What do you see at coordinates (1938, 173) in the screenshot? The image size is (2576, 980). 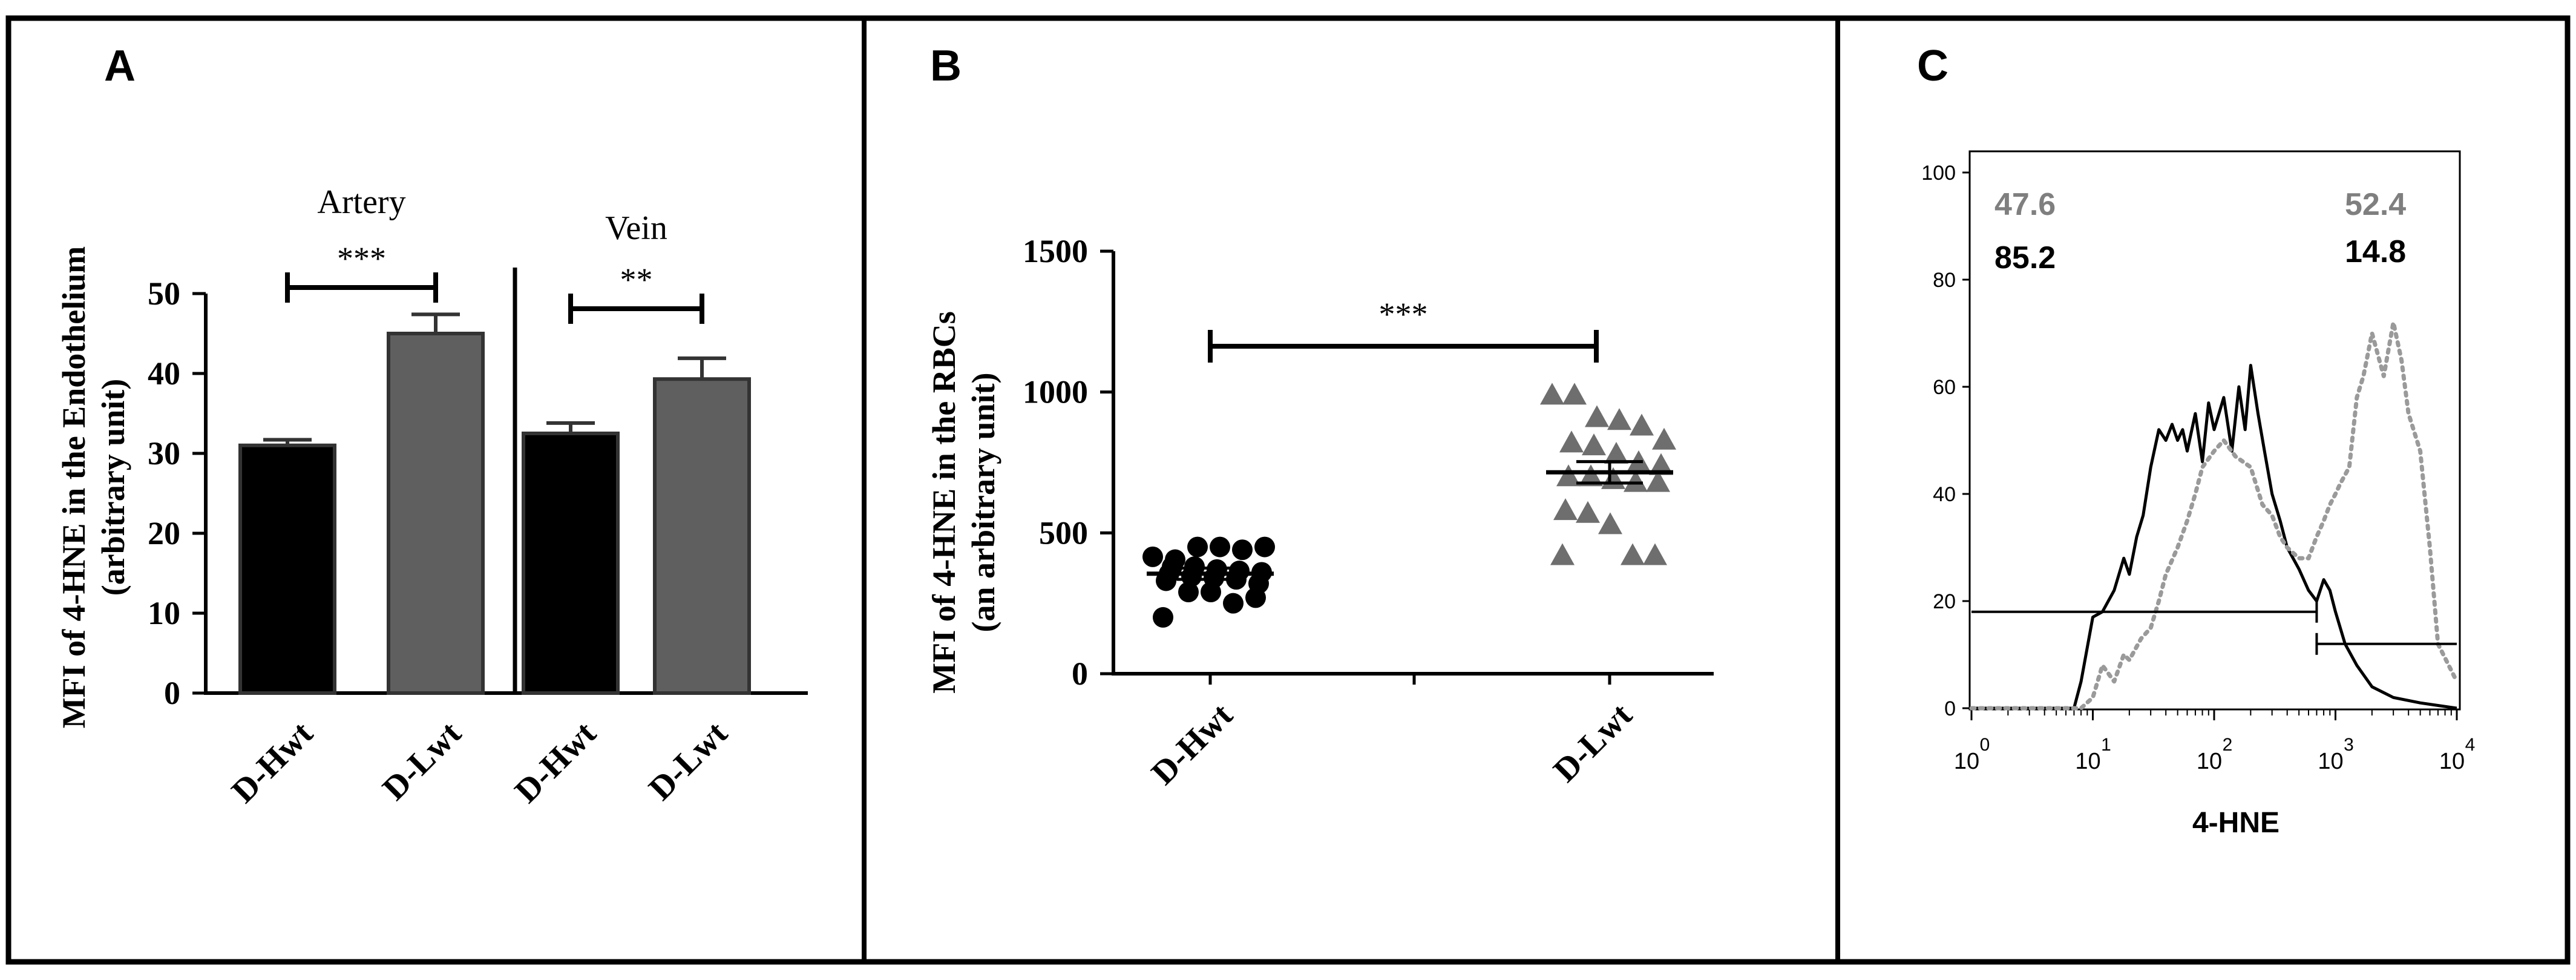 I see `panel-c-y-tick-label: 100` at bounding box center [1938, 173].